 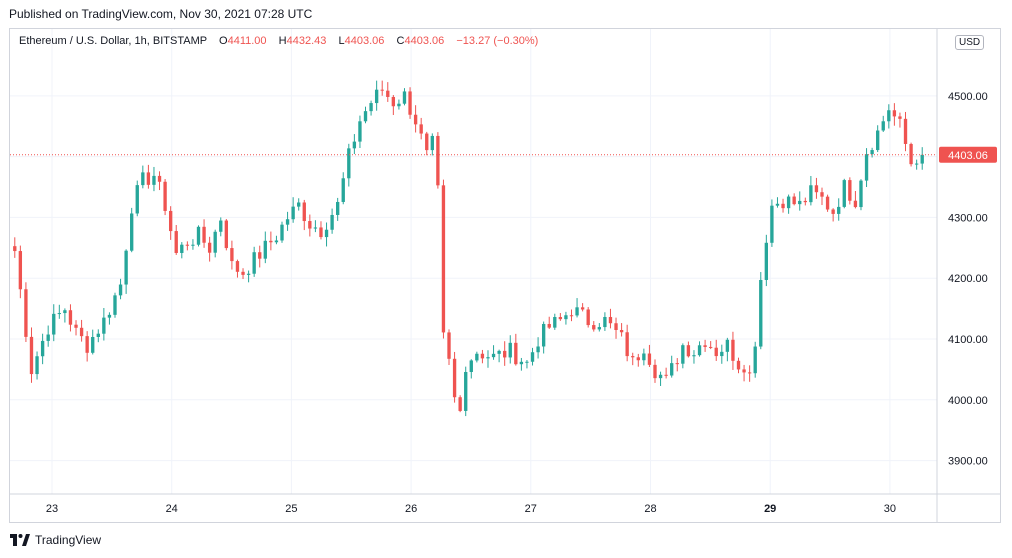 I want to click on last-price-badge, so click(x=968, y=154).